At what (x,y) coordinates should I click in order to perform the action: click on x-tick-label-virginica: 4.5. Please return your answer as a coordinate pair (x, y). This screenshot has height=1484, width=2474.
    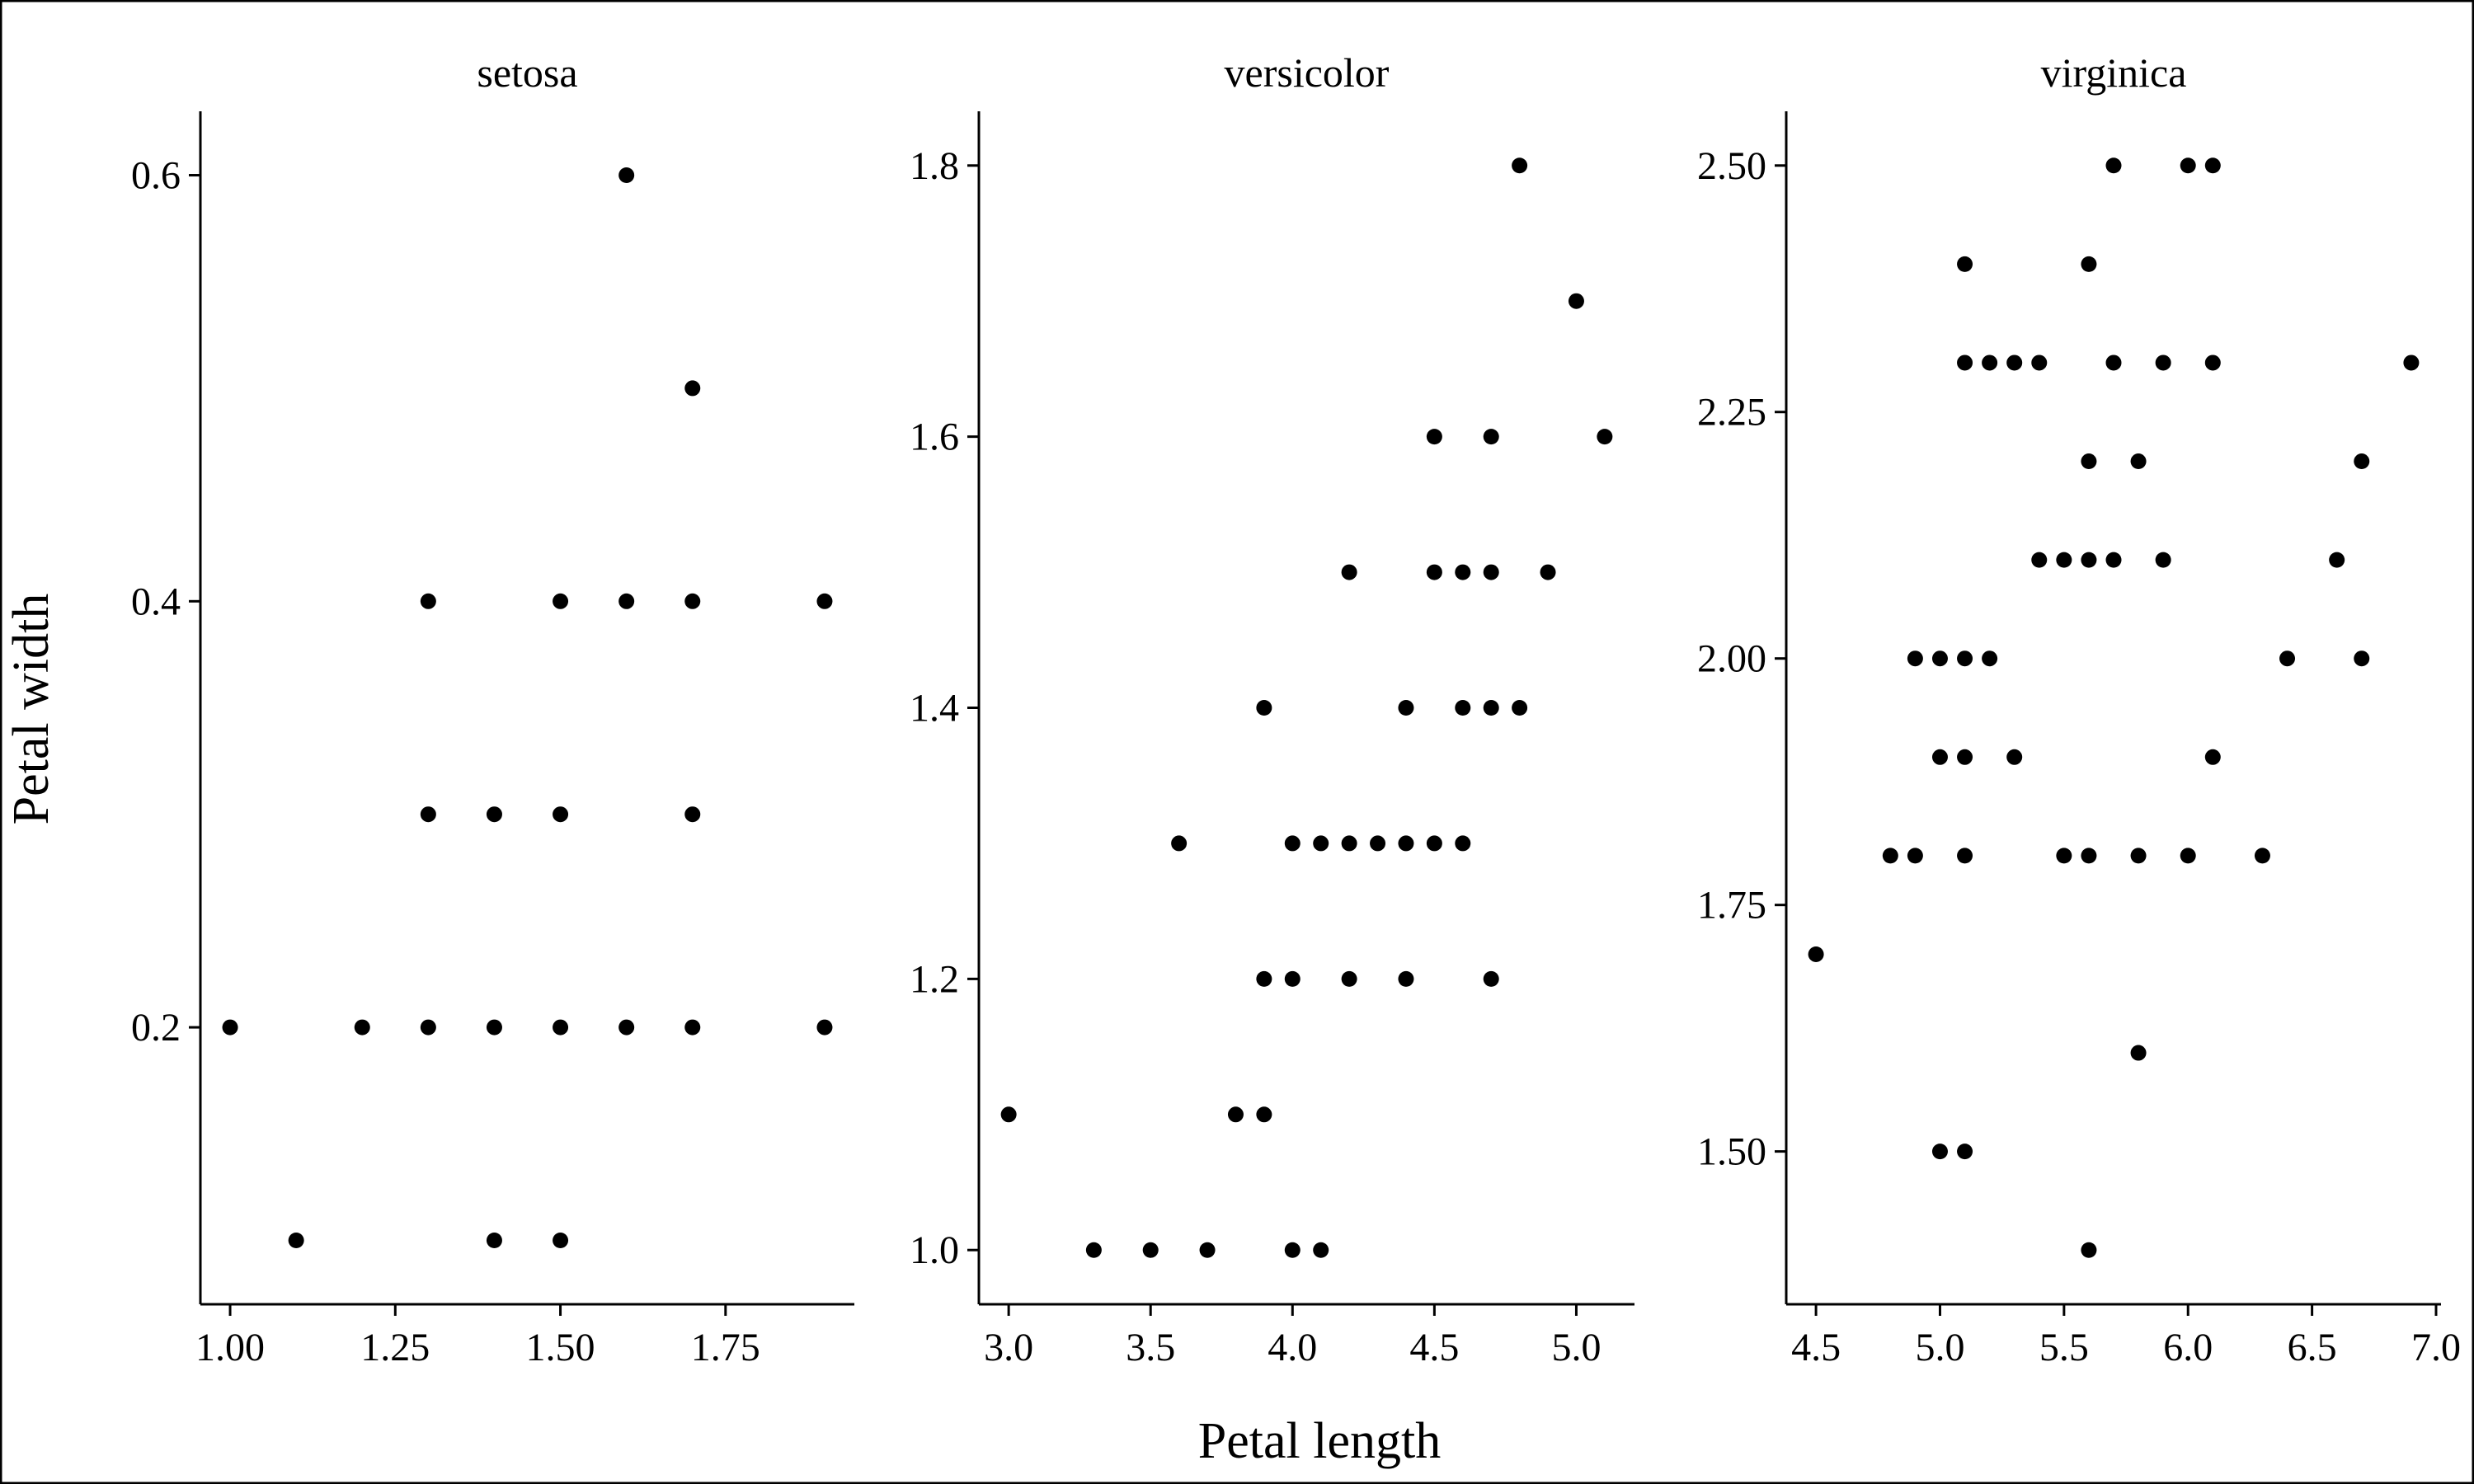
    Looking at the image, I should click on (1816, 1347).